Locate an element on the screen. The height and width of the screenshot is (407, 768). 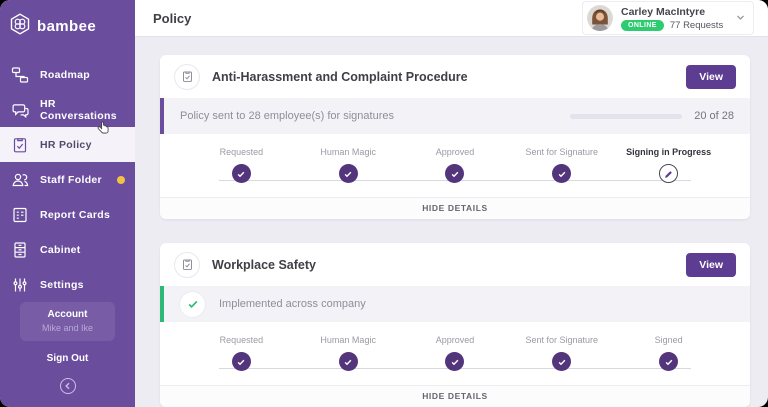
sidebar-item-label: Cabinet is located at coordinates (60, 249).